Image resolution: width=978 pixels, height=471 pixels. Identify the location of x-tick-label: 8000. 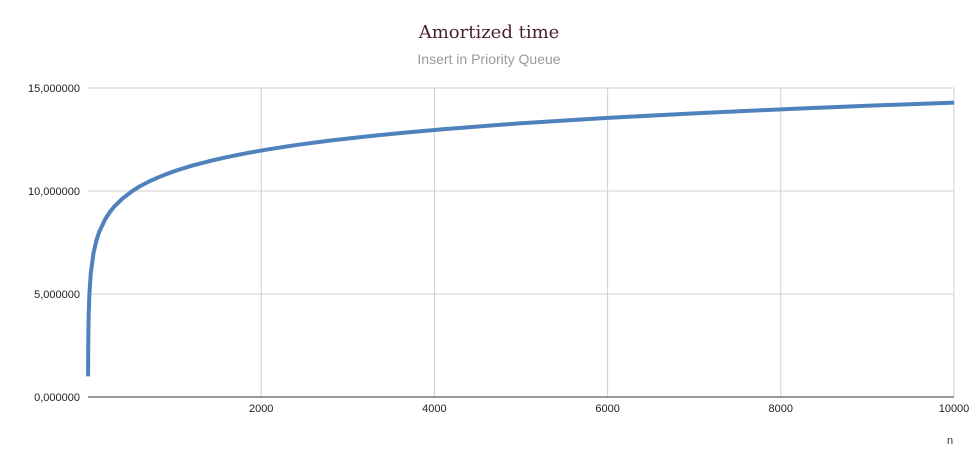
(781, 409).